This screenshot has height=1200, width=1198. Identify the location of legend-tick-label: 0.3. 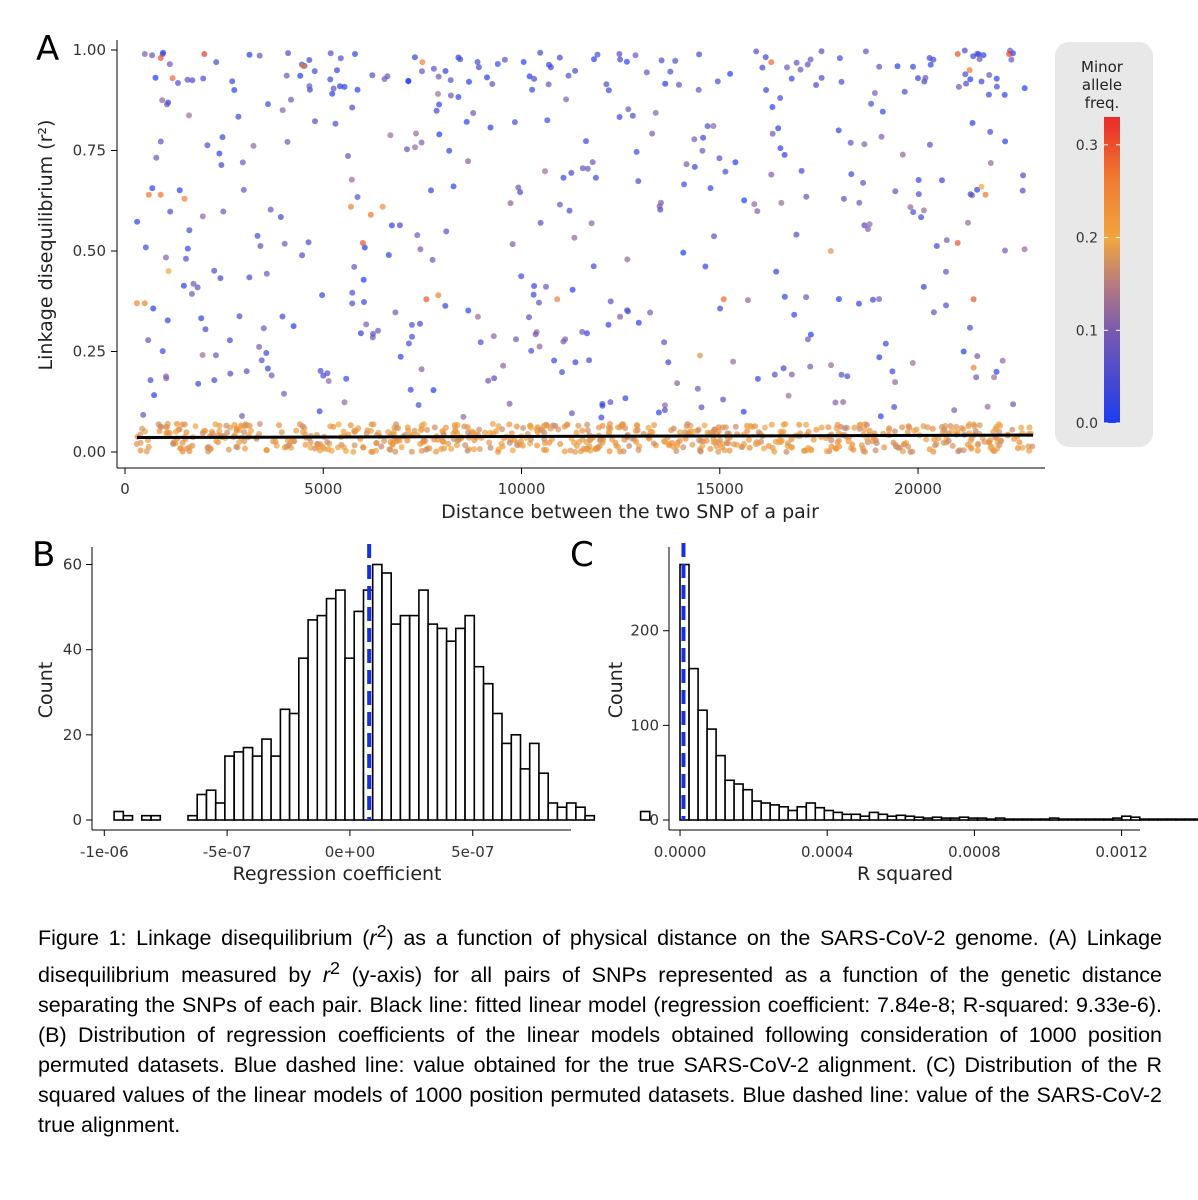
(1087, 146).